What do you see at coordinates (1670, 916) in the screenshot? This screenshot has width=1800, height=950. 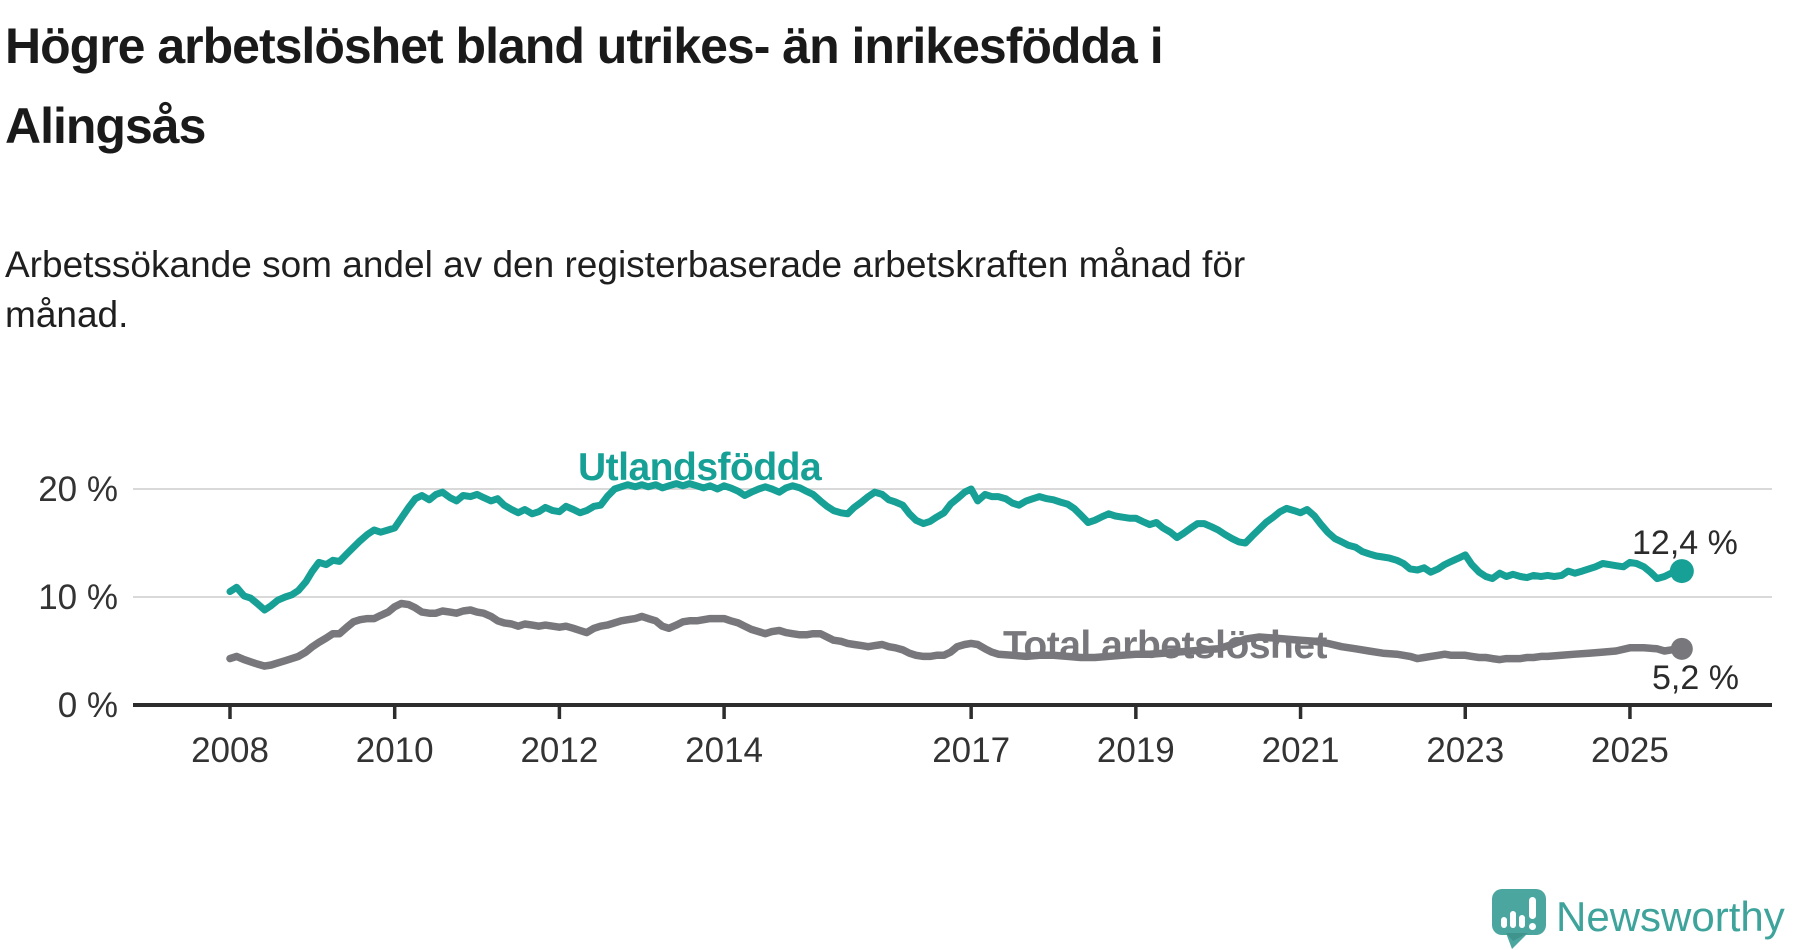 I see `newsworthy-logo-text: Newsworthy` at bounding box center [1670, 916].